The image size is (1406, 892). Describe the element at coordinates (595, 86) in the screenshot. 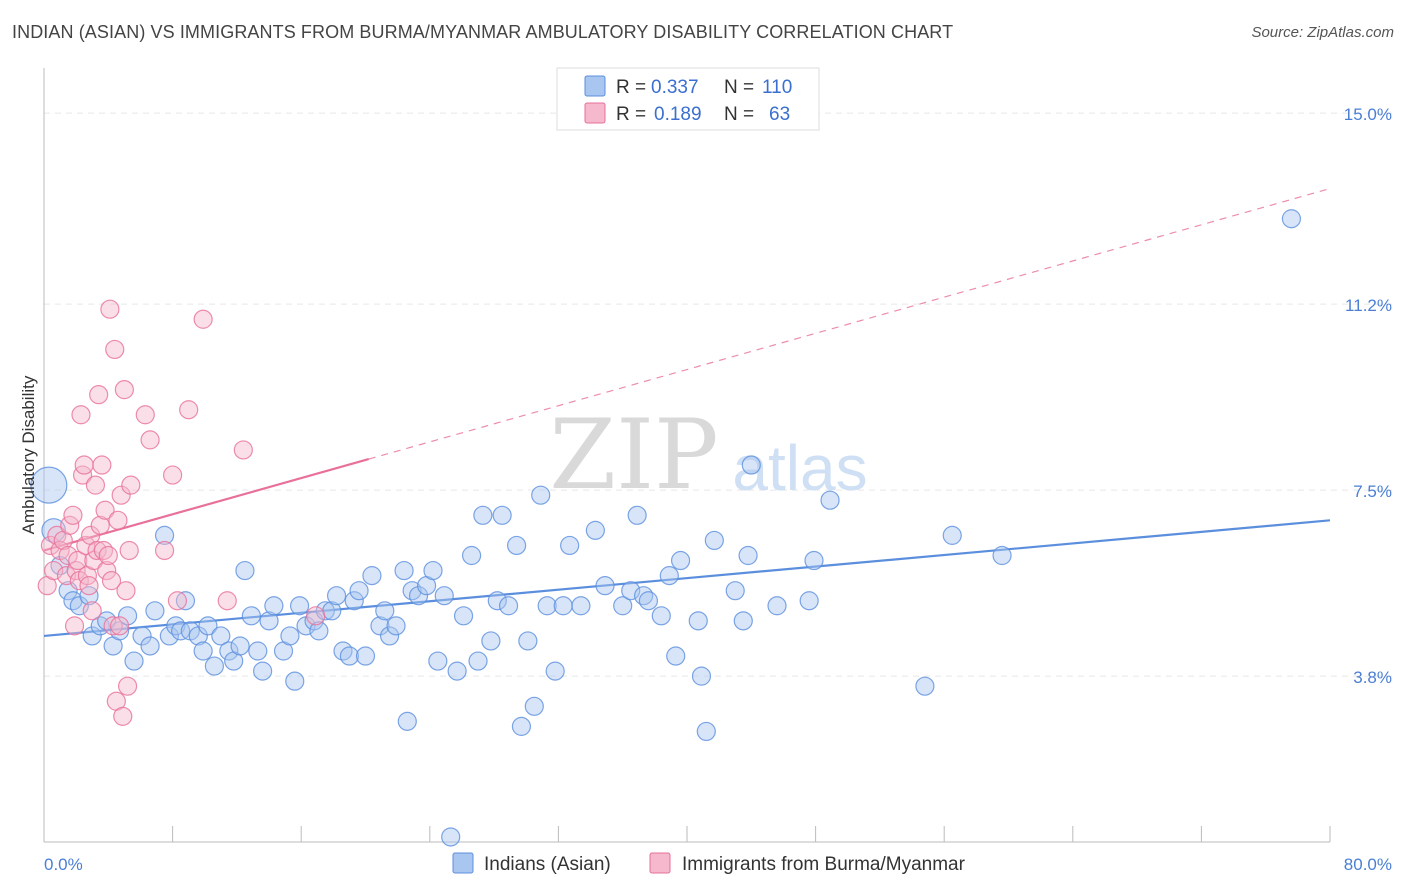

I see `legend-swatch-blue` at that location.